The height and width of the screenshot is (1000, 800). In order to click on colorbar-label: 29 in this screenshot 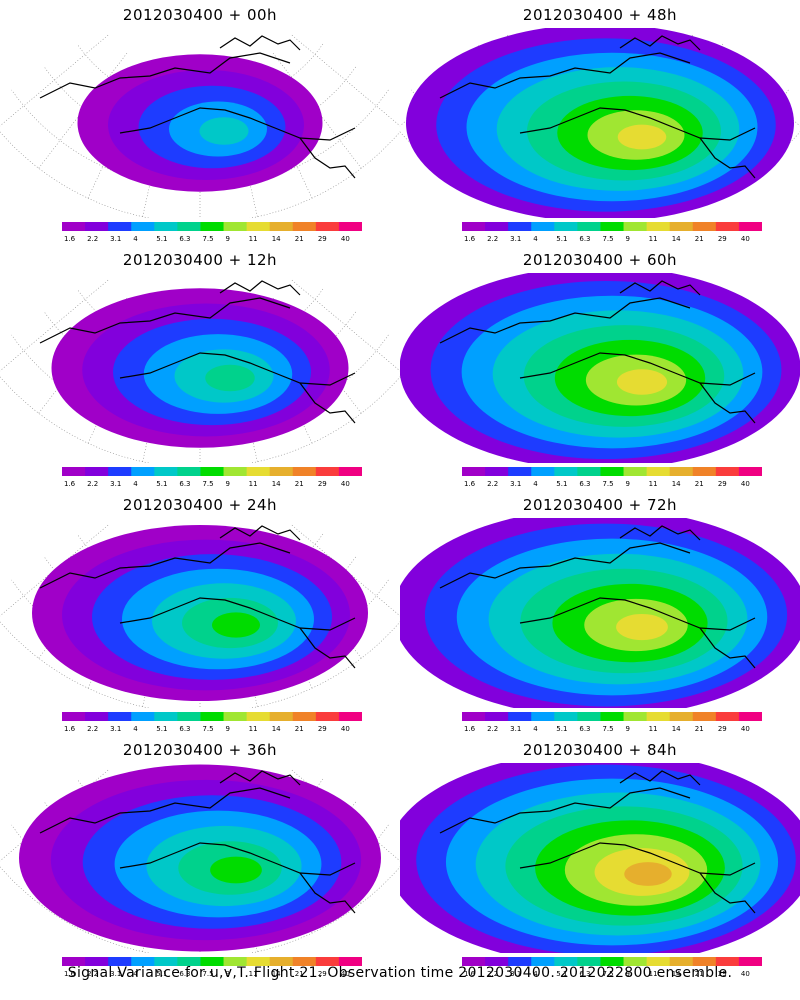, I will do `click(322, 484)`.